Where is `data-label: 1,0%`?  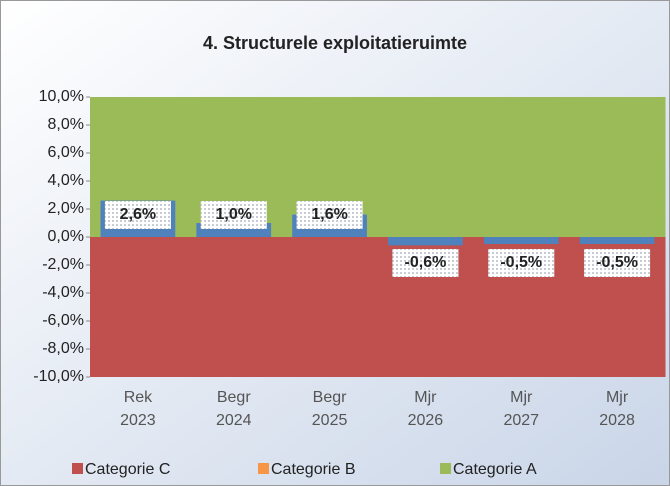
data-label: 1,0% is located at coordinates (234, 214).